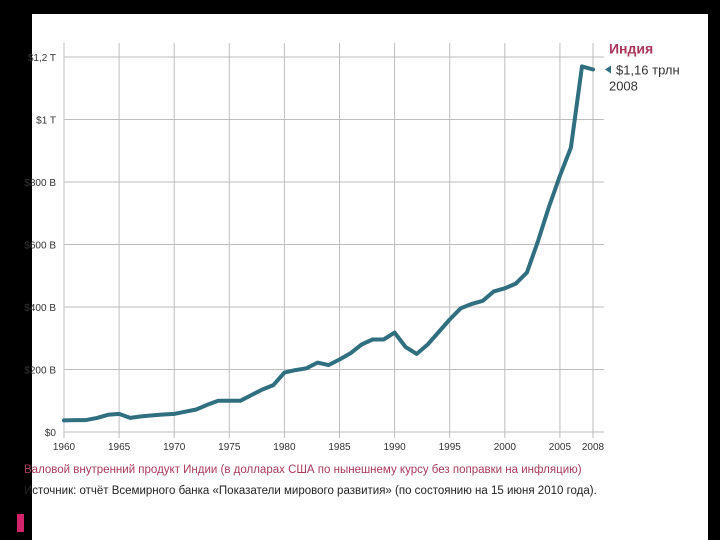 This screenshot has width=720, height=540. What do you see at coordinates (207, 404) in the screenshot?
I see `data-point-1973` at bounding box center [207, 404].